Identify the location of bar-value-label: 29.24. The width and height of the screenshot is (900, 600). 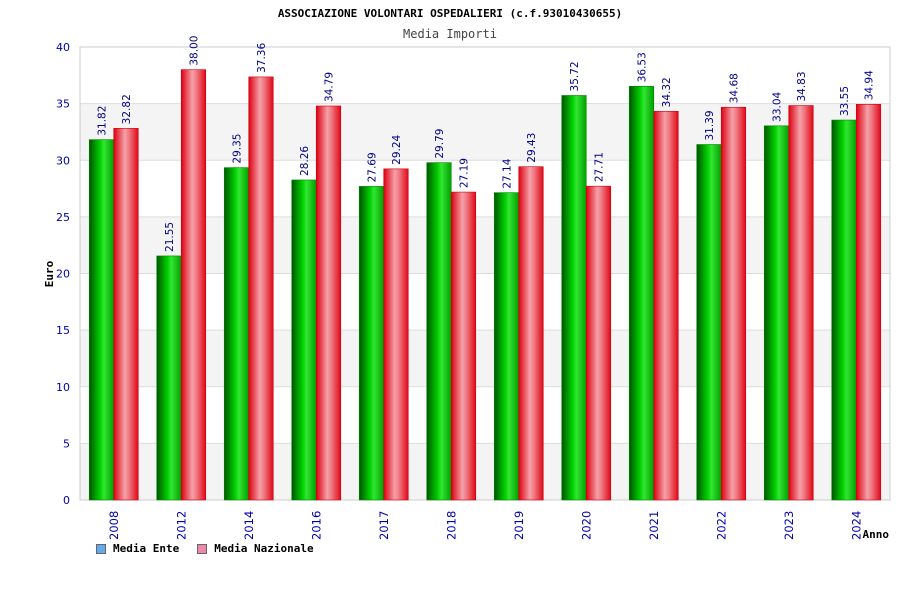
(397, 149).